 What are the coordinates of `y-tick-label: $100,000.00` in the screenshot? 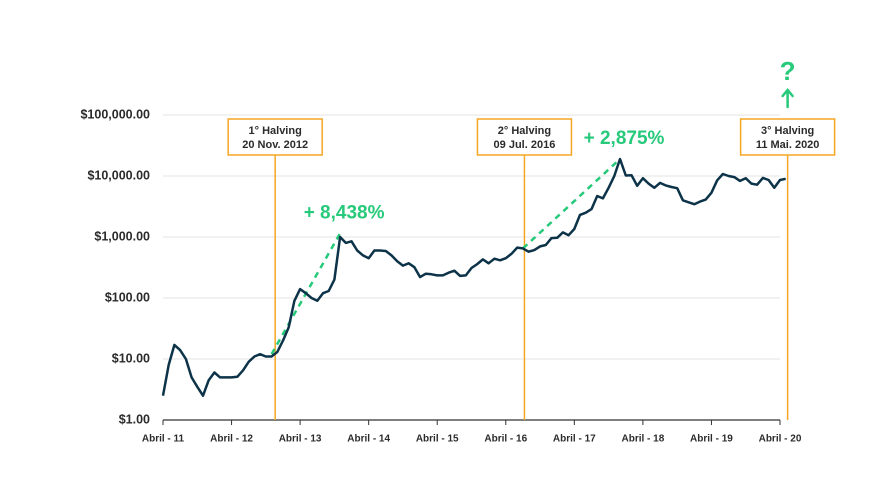 It's located at (115, 114).